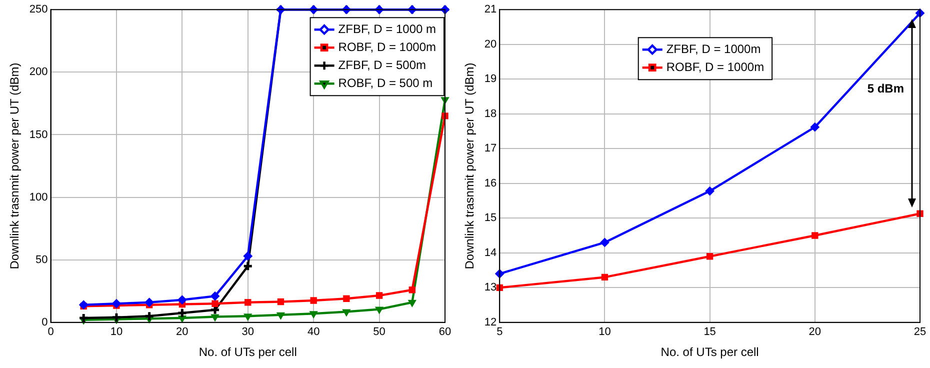  I want to click on y-tick-label: 21, so click(490, 10).